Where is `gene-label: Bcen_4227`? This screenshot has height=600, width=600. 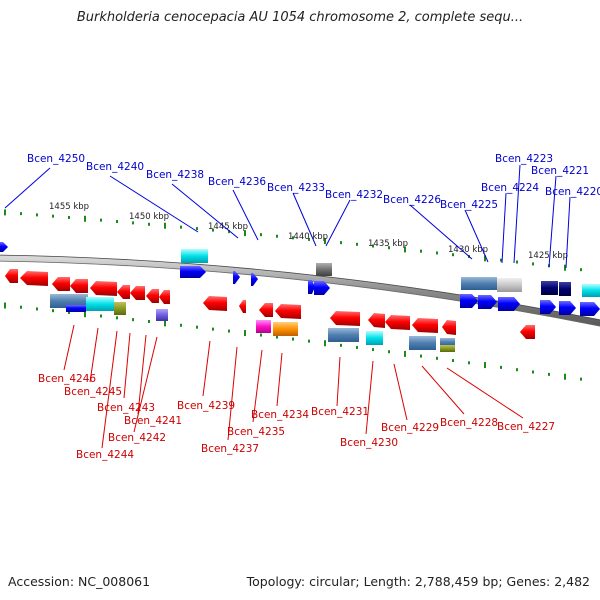
gene-label: Bcen_4227 is located at coordinates (526, 427).